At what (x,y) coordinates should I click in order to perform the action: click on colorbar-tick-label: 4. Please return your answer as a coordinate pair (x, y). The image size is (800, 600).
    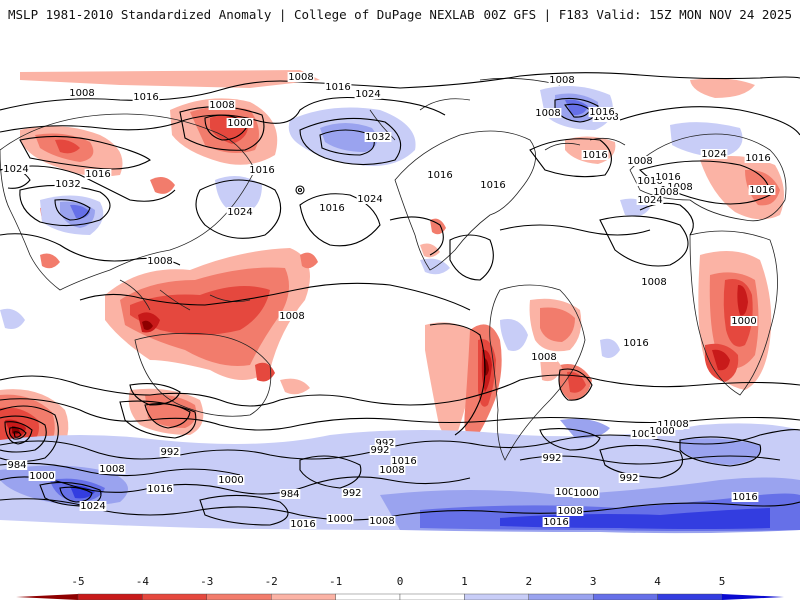
    Looking at the image, I should click on (657, 581).